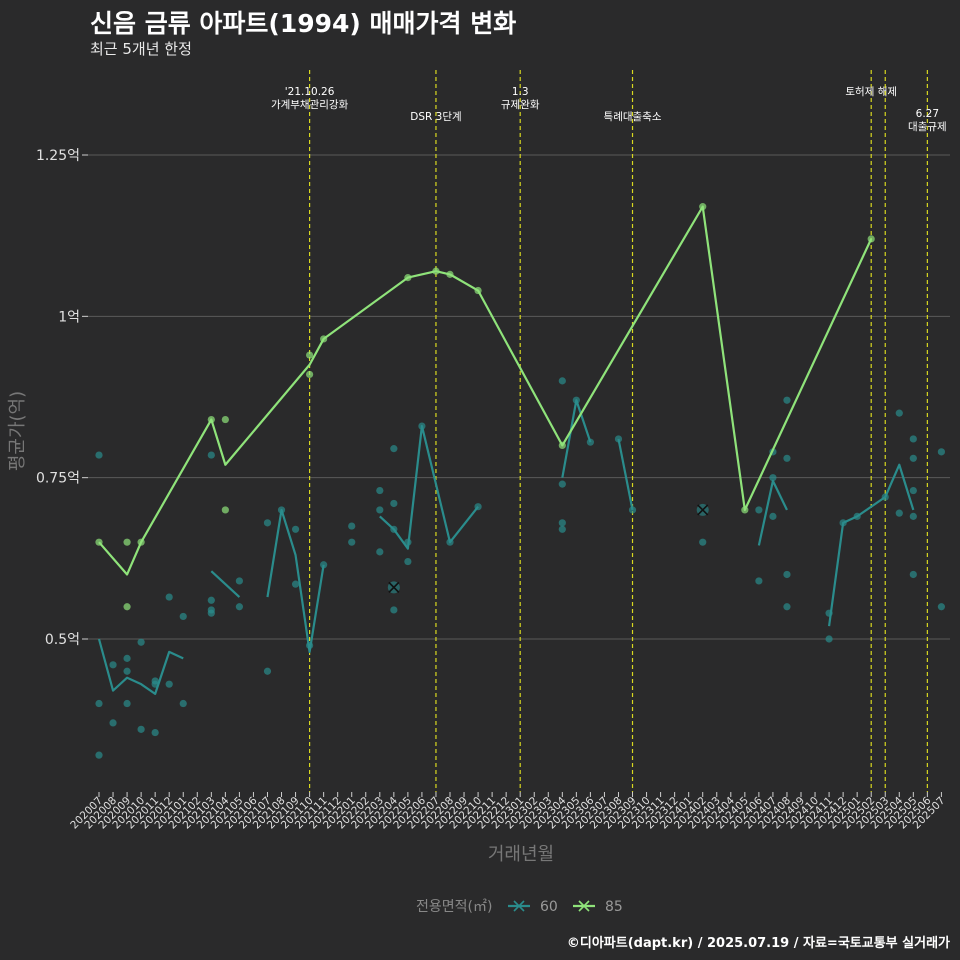  What do you see at coordinates (435, 117) in the screenshot?
I see `event-label-1: DSR 3단계` at bounding box center [435, 117].